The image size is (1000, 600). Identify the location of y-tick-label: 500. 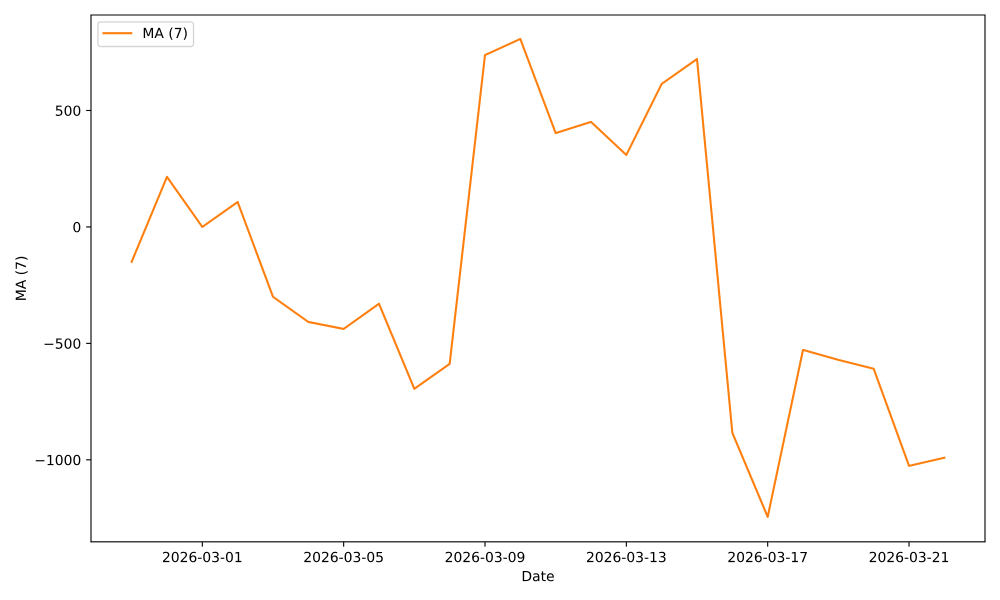
(68, 110).